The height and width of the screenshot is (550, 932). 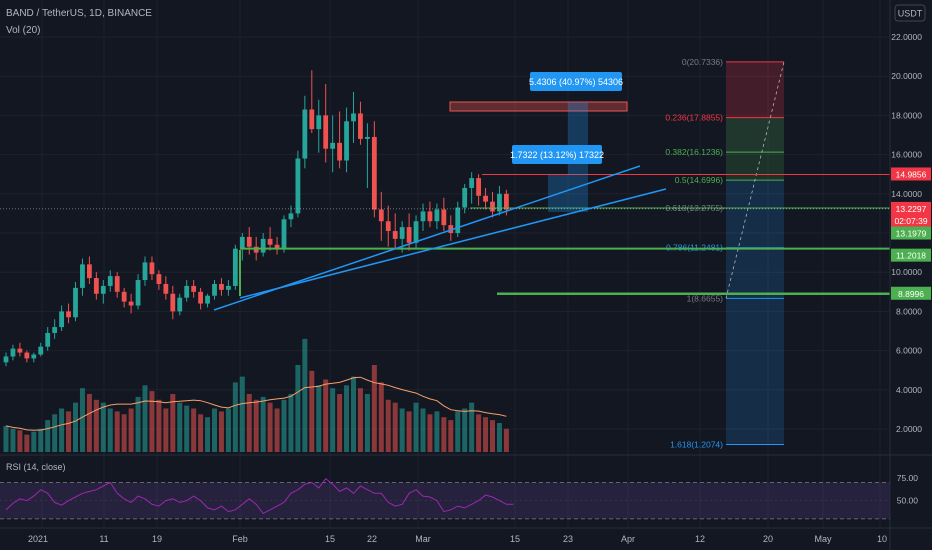 What do you see at coordinates (906, 272) in the screenshot?
I see `price-tick: 10.0000` at bounding box center [906, 272].